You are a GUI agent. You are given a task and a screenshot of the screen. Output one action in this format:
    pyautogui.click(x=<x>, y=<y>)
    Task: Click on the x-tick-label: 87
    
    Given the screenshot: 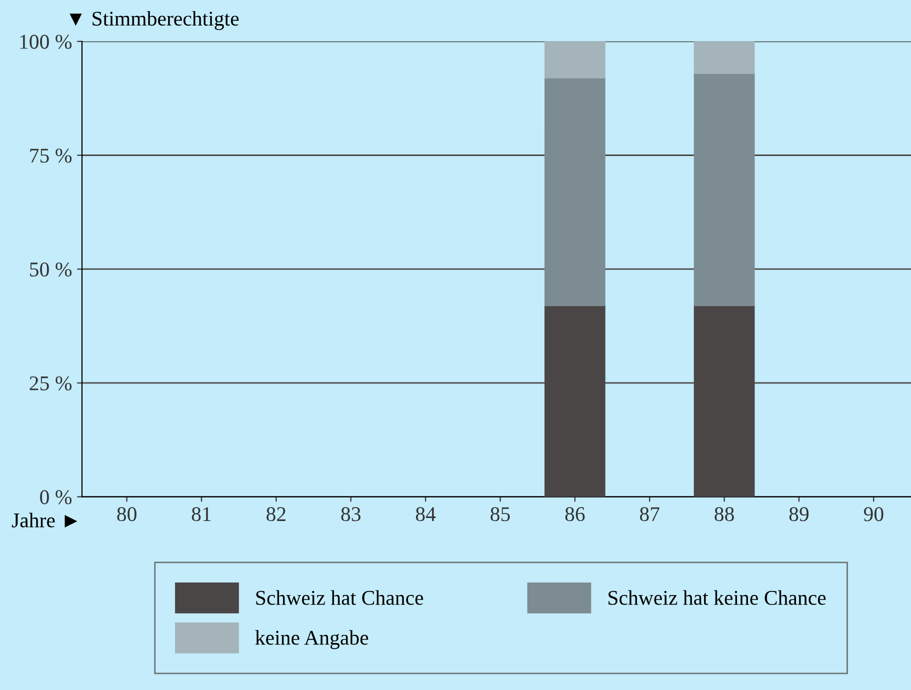 What is the action you would take?
    pyautogui.click(x=650, y=514)
    